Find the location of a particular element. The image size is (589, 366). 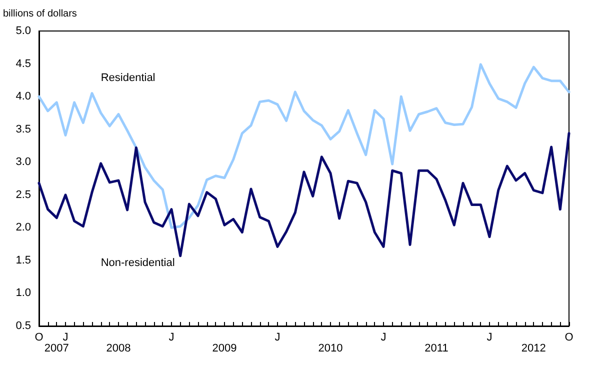

y-tick-label: 0.5 is located at coordinates (23, 326).